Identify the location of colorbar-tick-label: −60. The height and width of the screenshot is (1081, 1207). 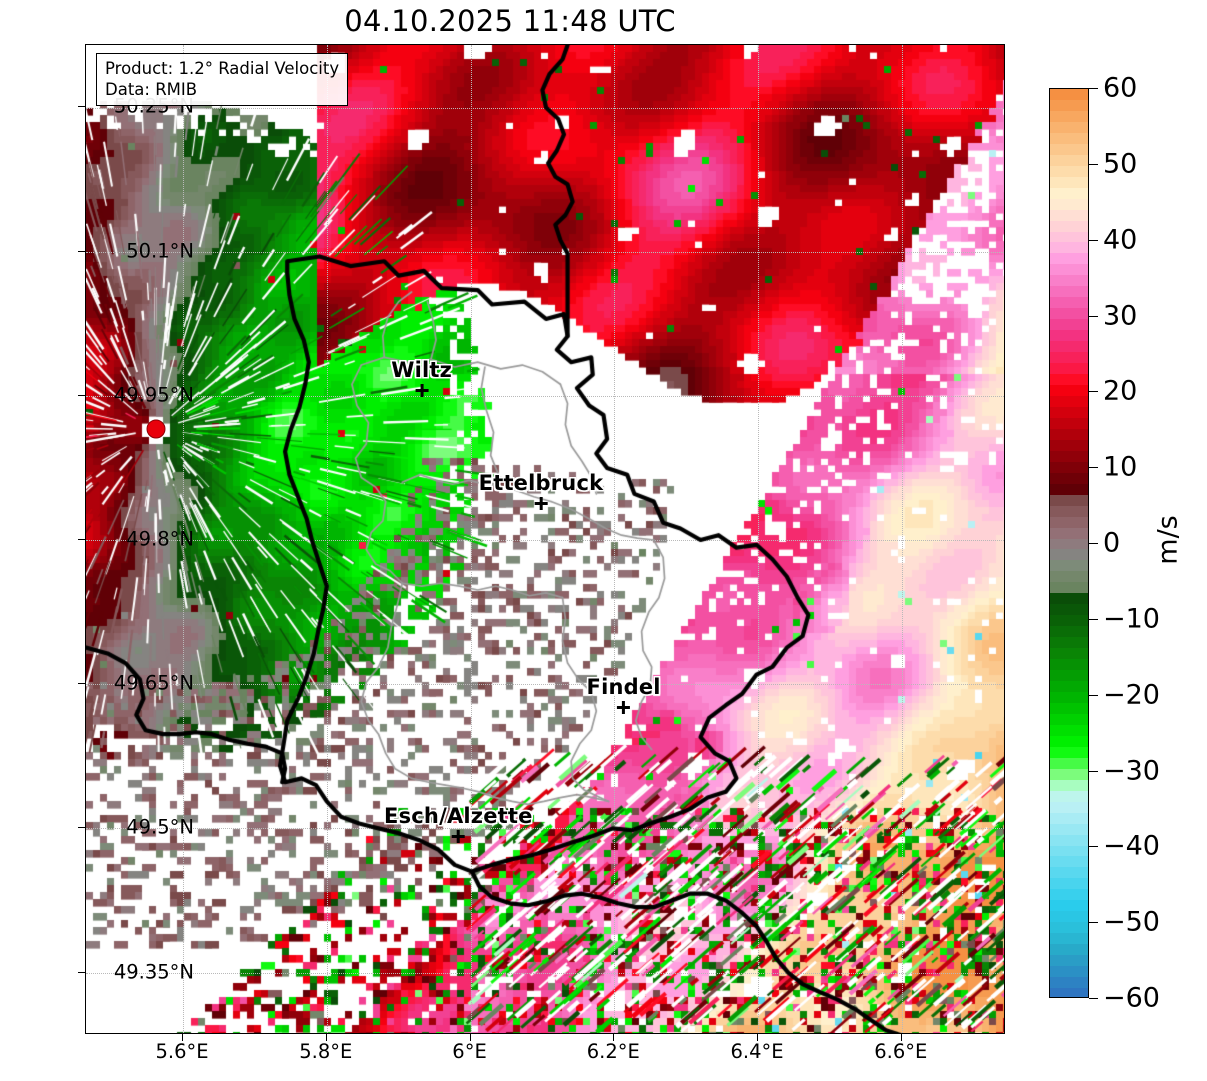
(1131, 998).